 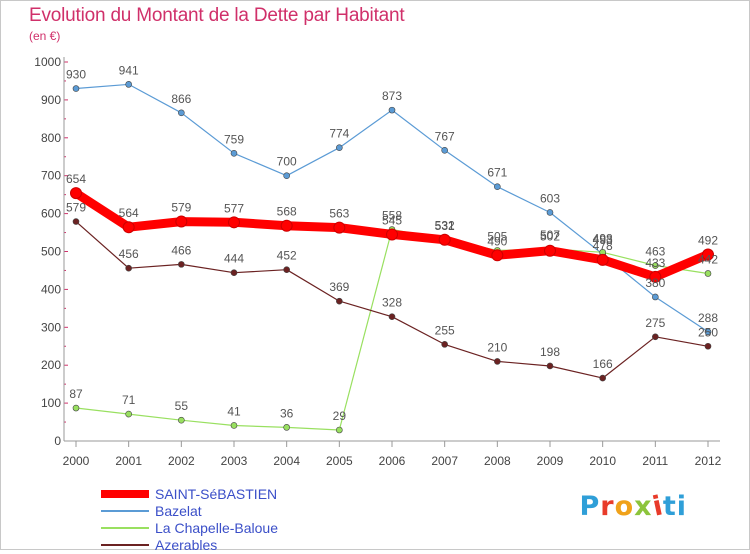 I want to click on data-label-la-chapelle-baloue: 55, so click(x=182, y=406).